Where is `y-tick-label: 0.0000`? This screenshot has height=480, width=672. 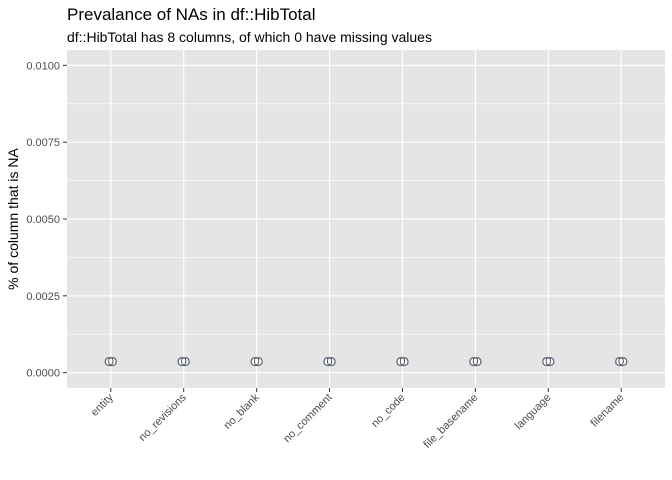 y-tick-label: 0.0000 is located at coordinates (43, 374).